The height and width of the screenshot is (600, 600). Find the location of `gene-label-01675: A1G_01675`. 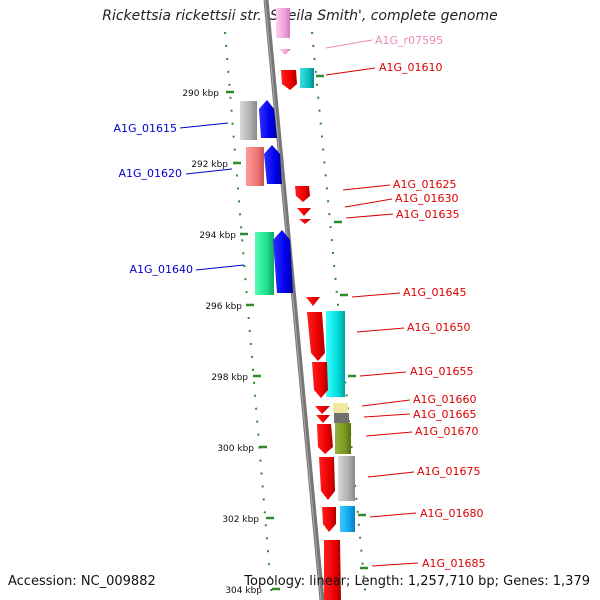

gene-label-01675: A1G_01675 is located at coordinates (449, 471).